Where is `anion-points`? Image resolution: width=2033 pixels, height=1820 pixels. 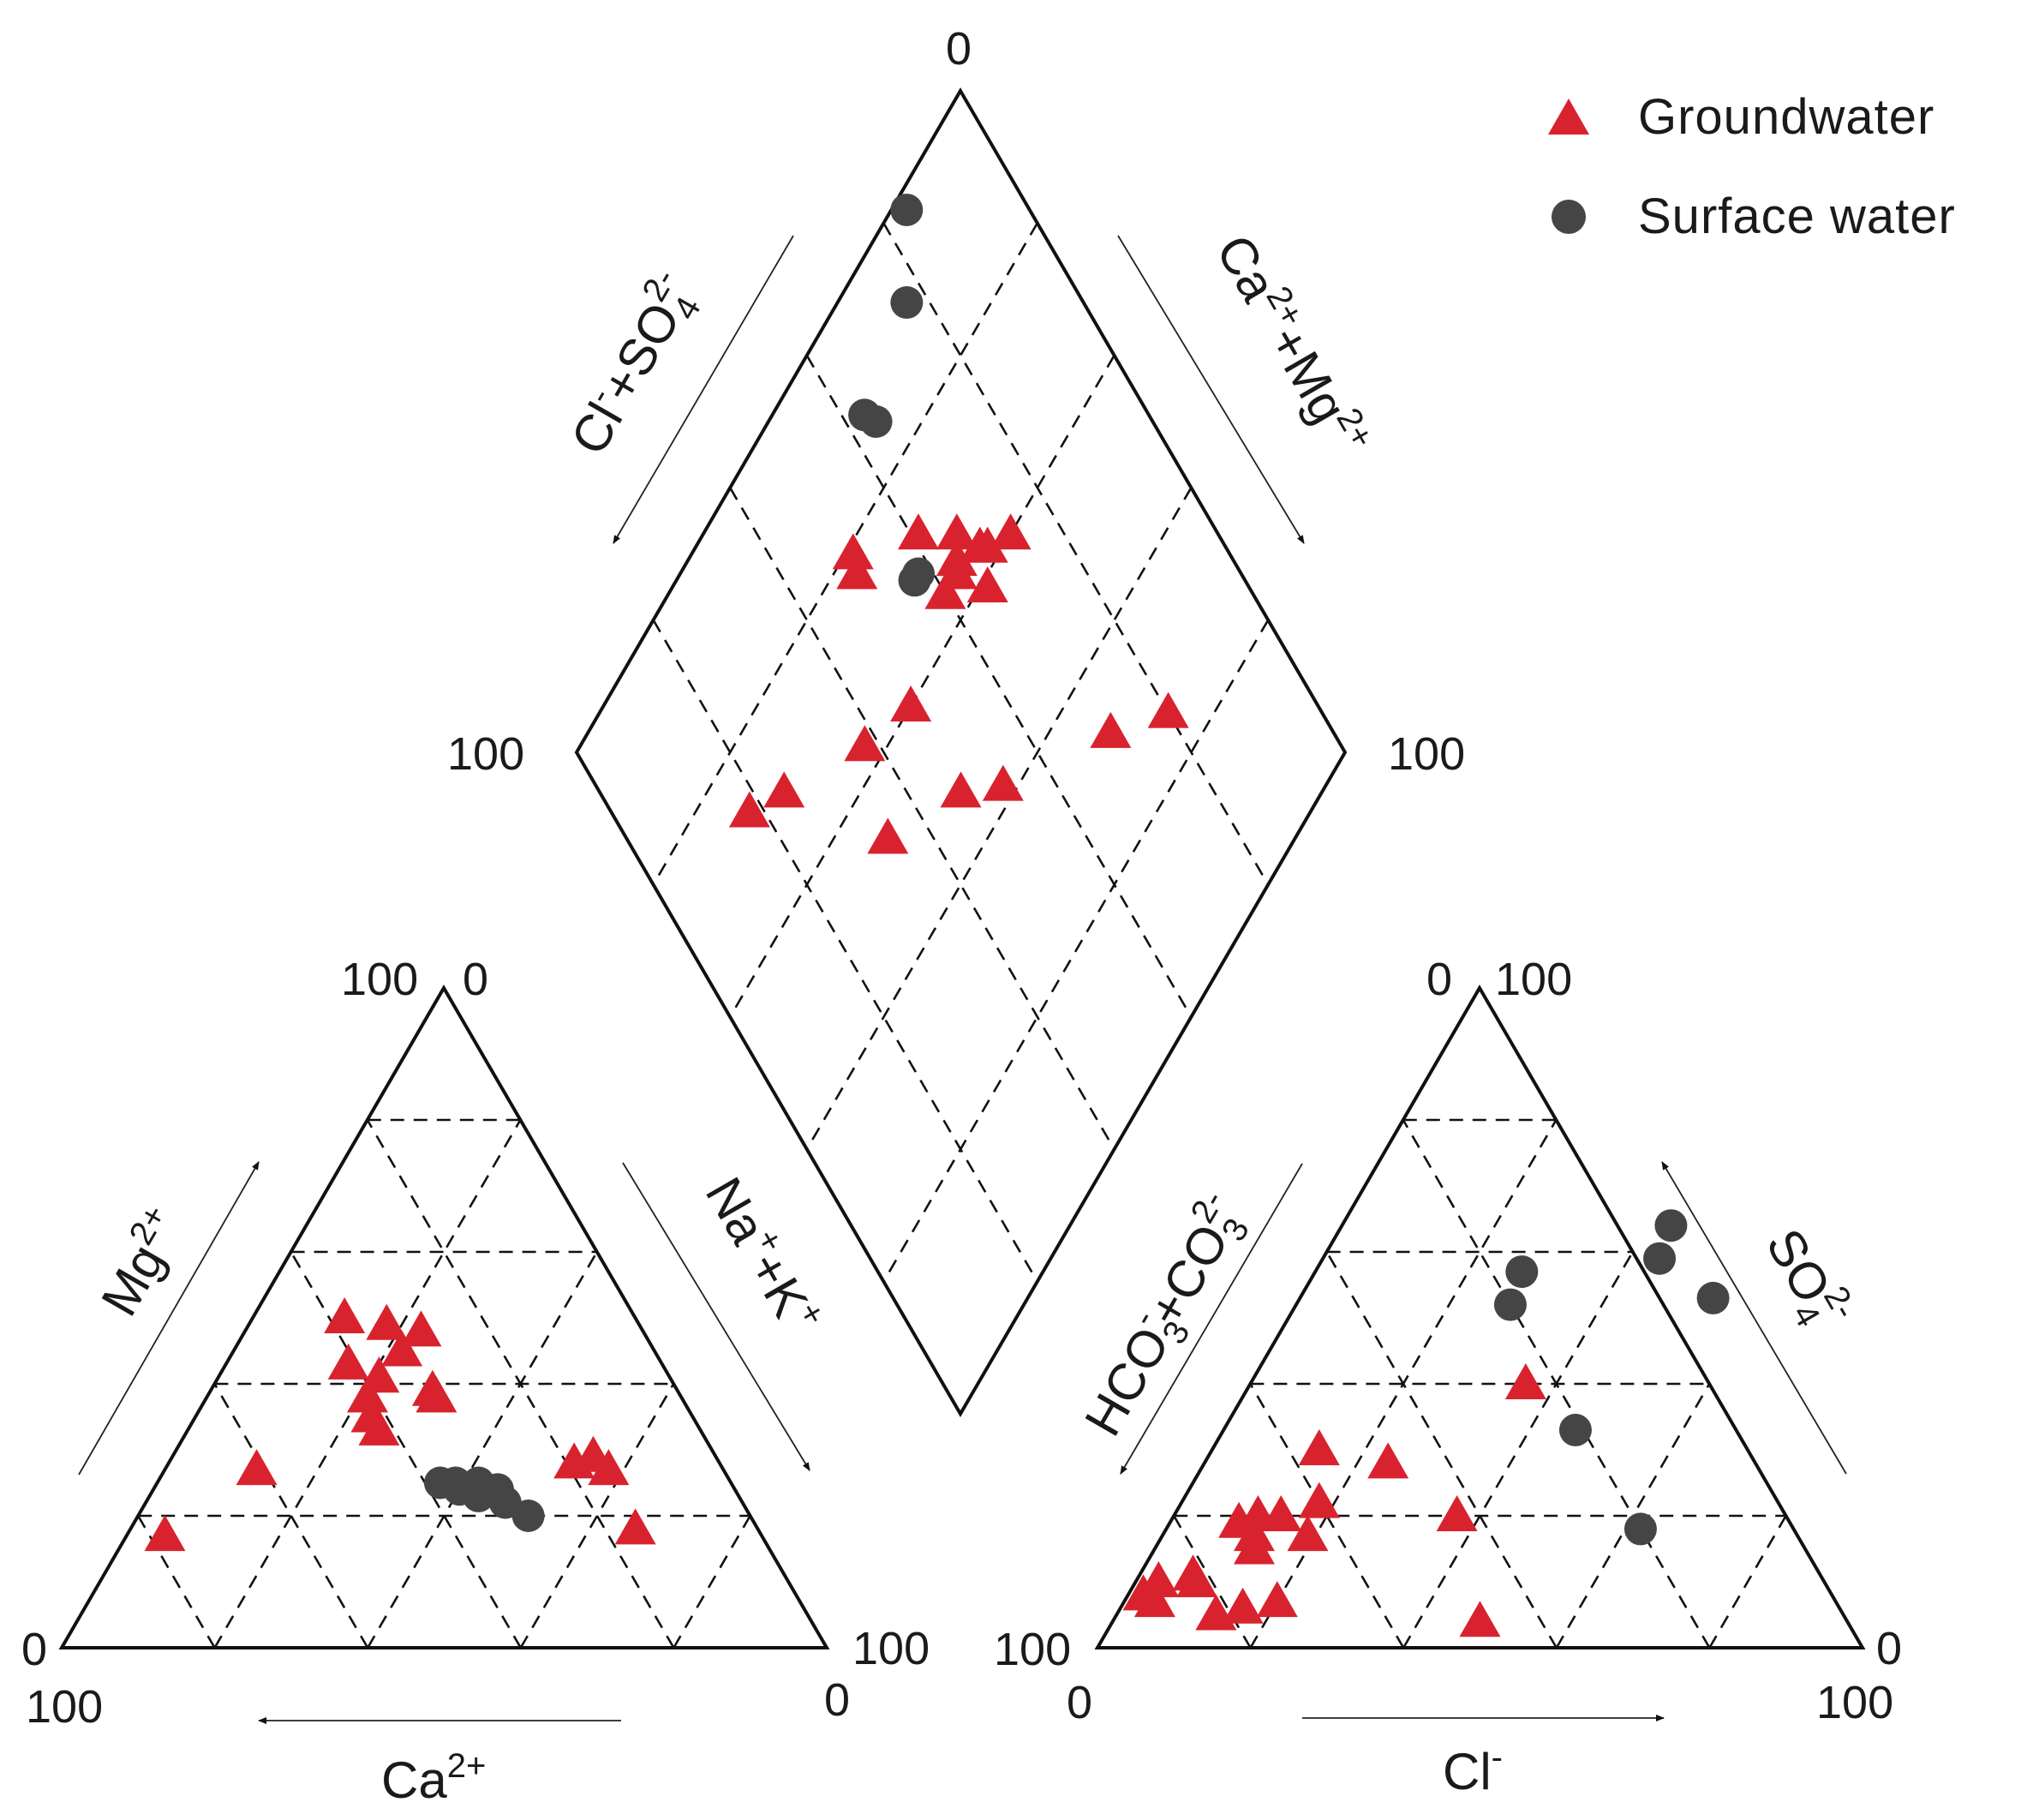 anion-points is located at coordinates (1426, 1423).